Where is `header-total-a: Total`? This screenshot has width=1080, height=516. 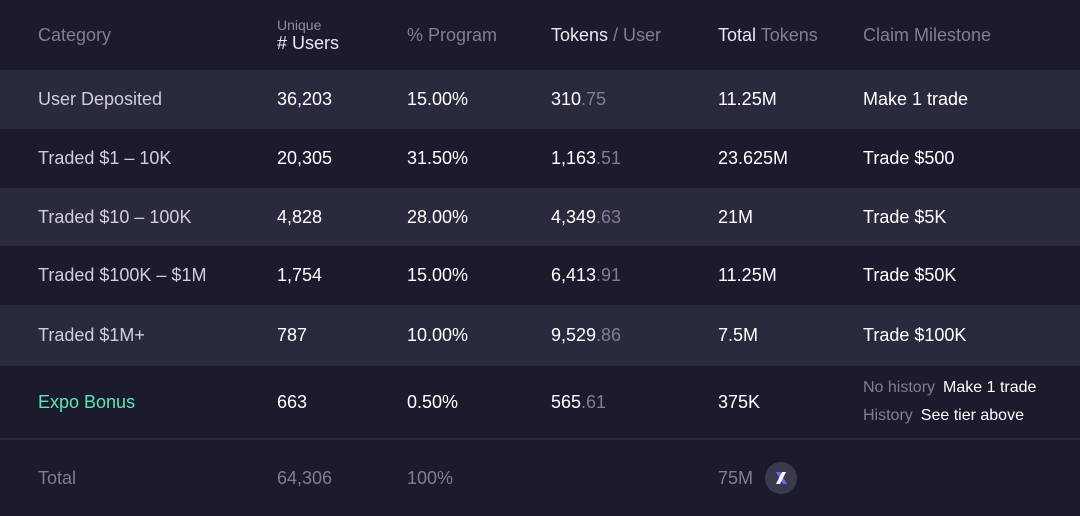
header-total-a: Total is located at coordinates (737, 34).